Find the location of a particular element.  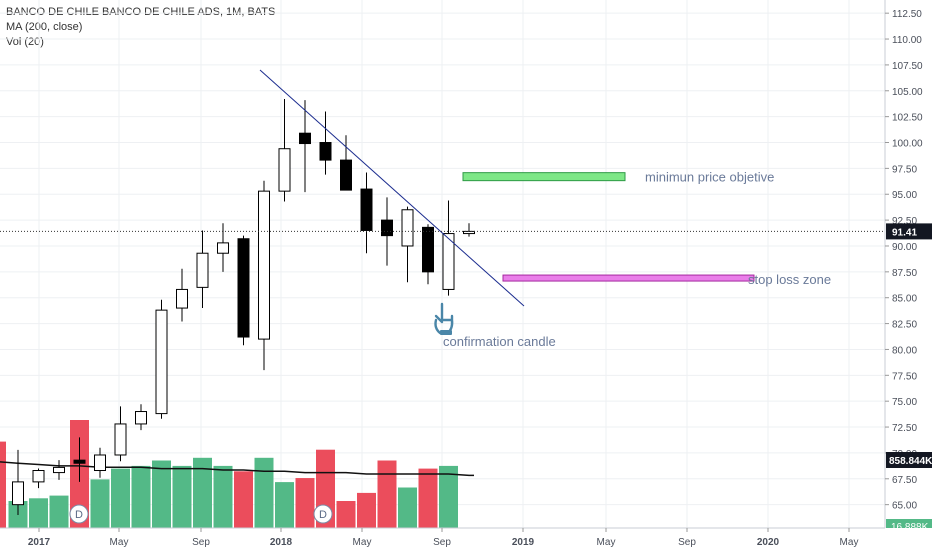

legend-ma: MA (200, close) is located at coordinates (44, 27).